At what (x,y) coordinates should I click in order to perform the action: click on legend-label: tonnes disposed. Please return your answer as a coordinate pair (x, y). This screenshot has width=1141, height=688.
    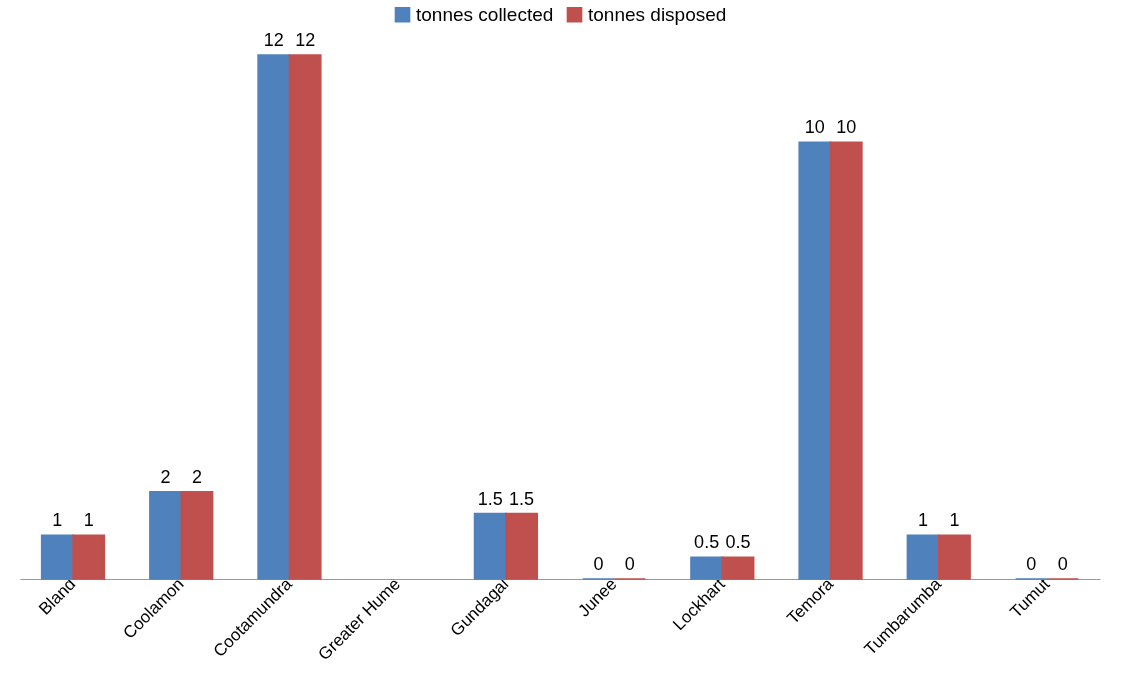
    Looking at the image, I should click on (657, 14).